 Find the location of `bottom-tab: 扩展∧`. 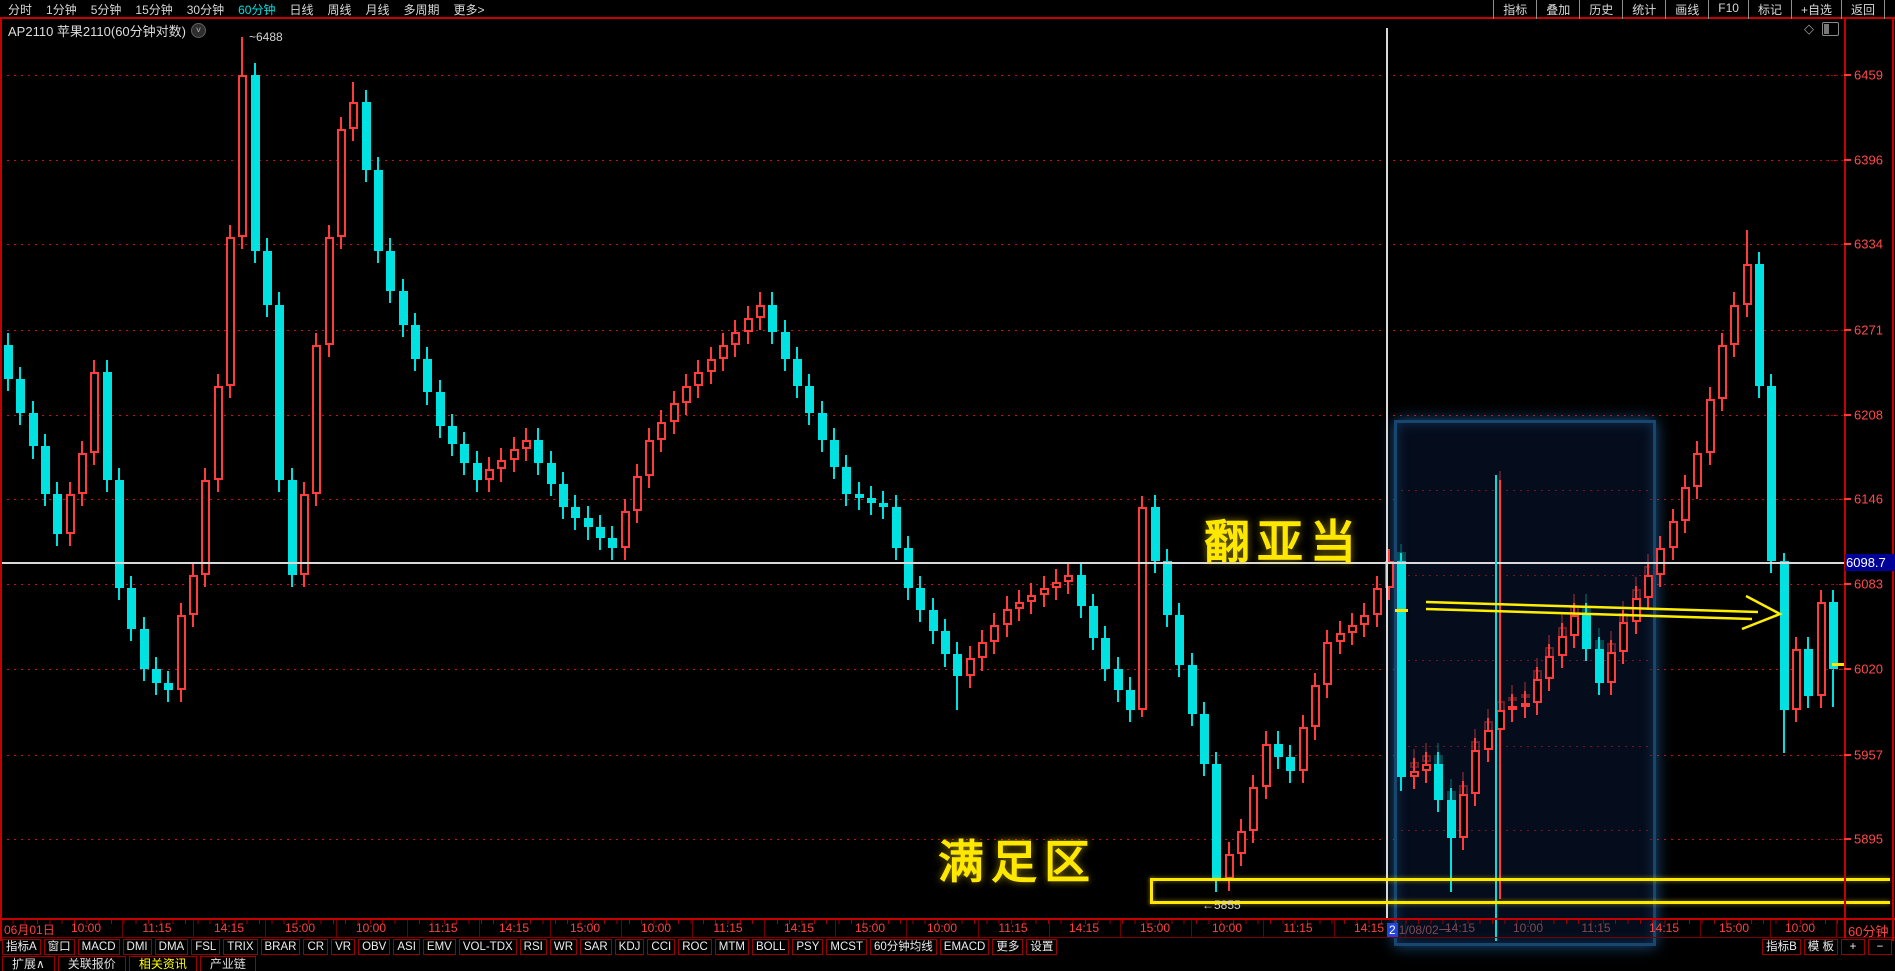

bottom-tab: 扩展∧ is located at coordinates (28, 963).